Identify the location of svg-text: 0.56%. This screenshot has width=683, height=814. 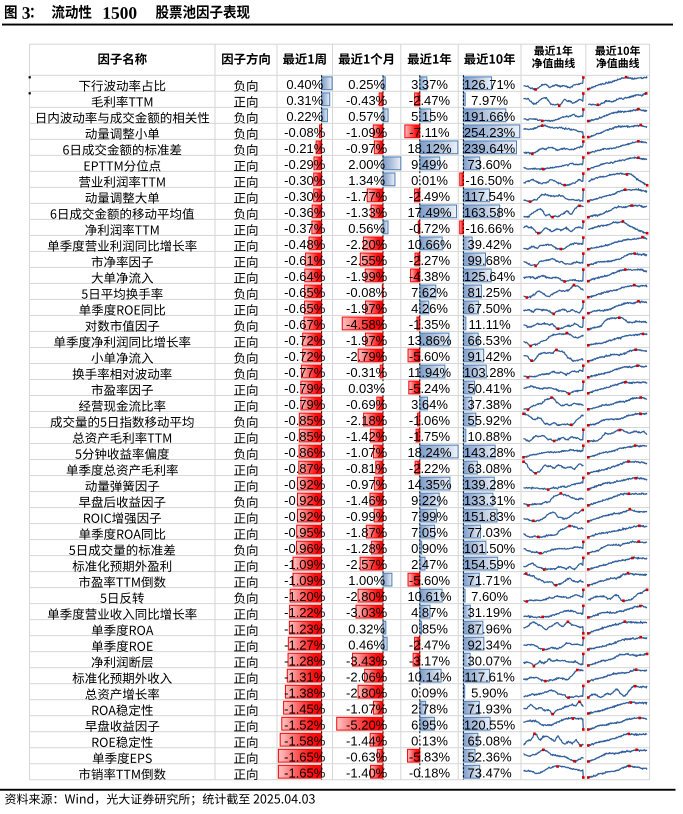
(366, 228).